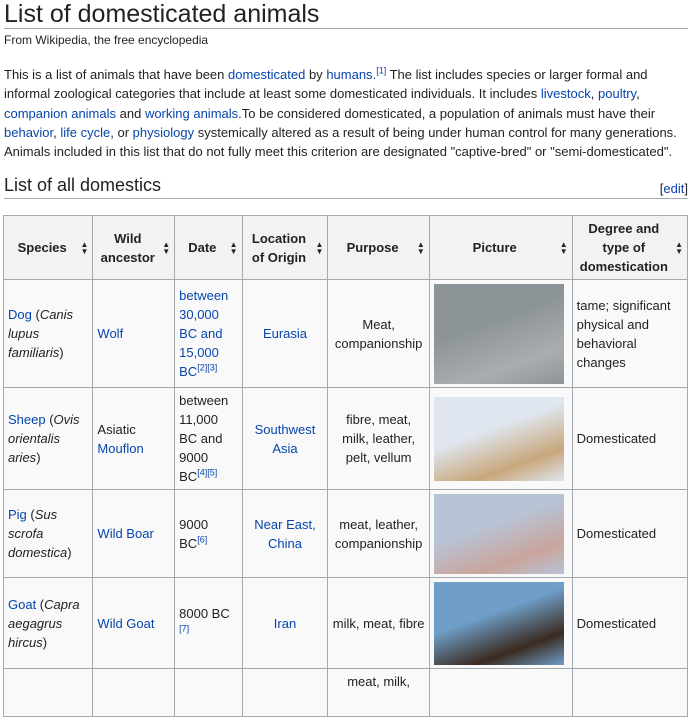 The image size is (692, 717). I want to click on goat-photo, so click(498, 623).